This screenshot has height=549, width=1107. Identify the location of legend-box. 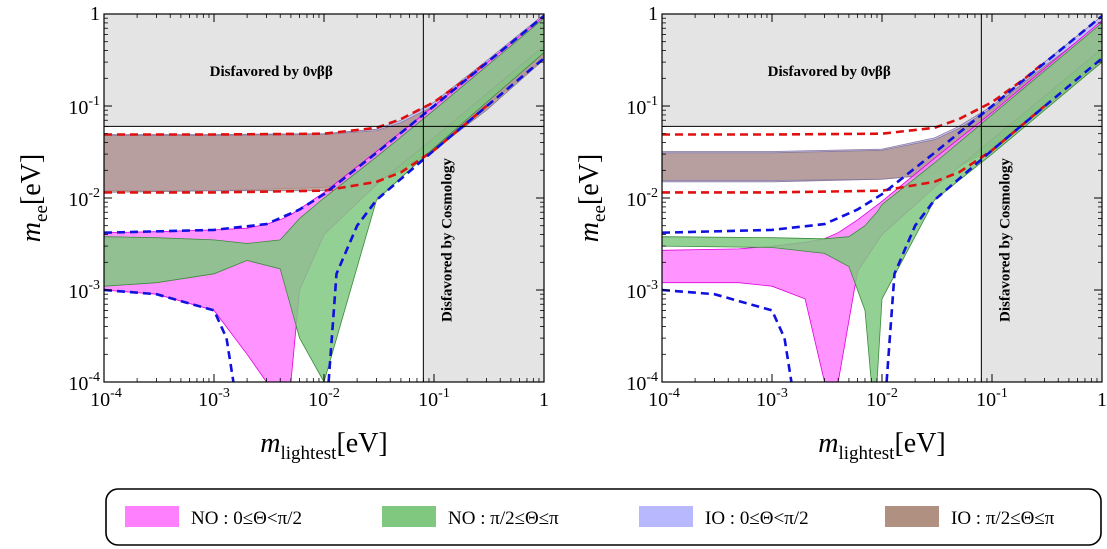
(603, 517).